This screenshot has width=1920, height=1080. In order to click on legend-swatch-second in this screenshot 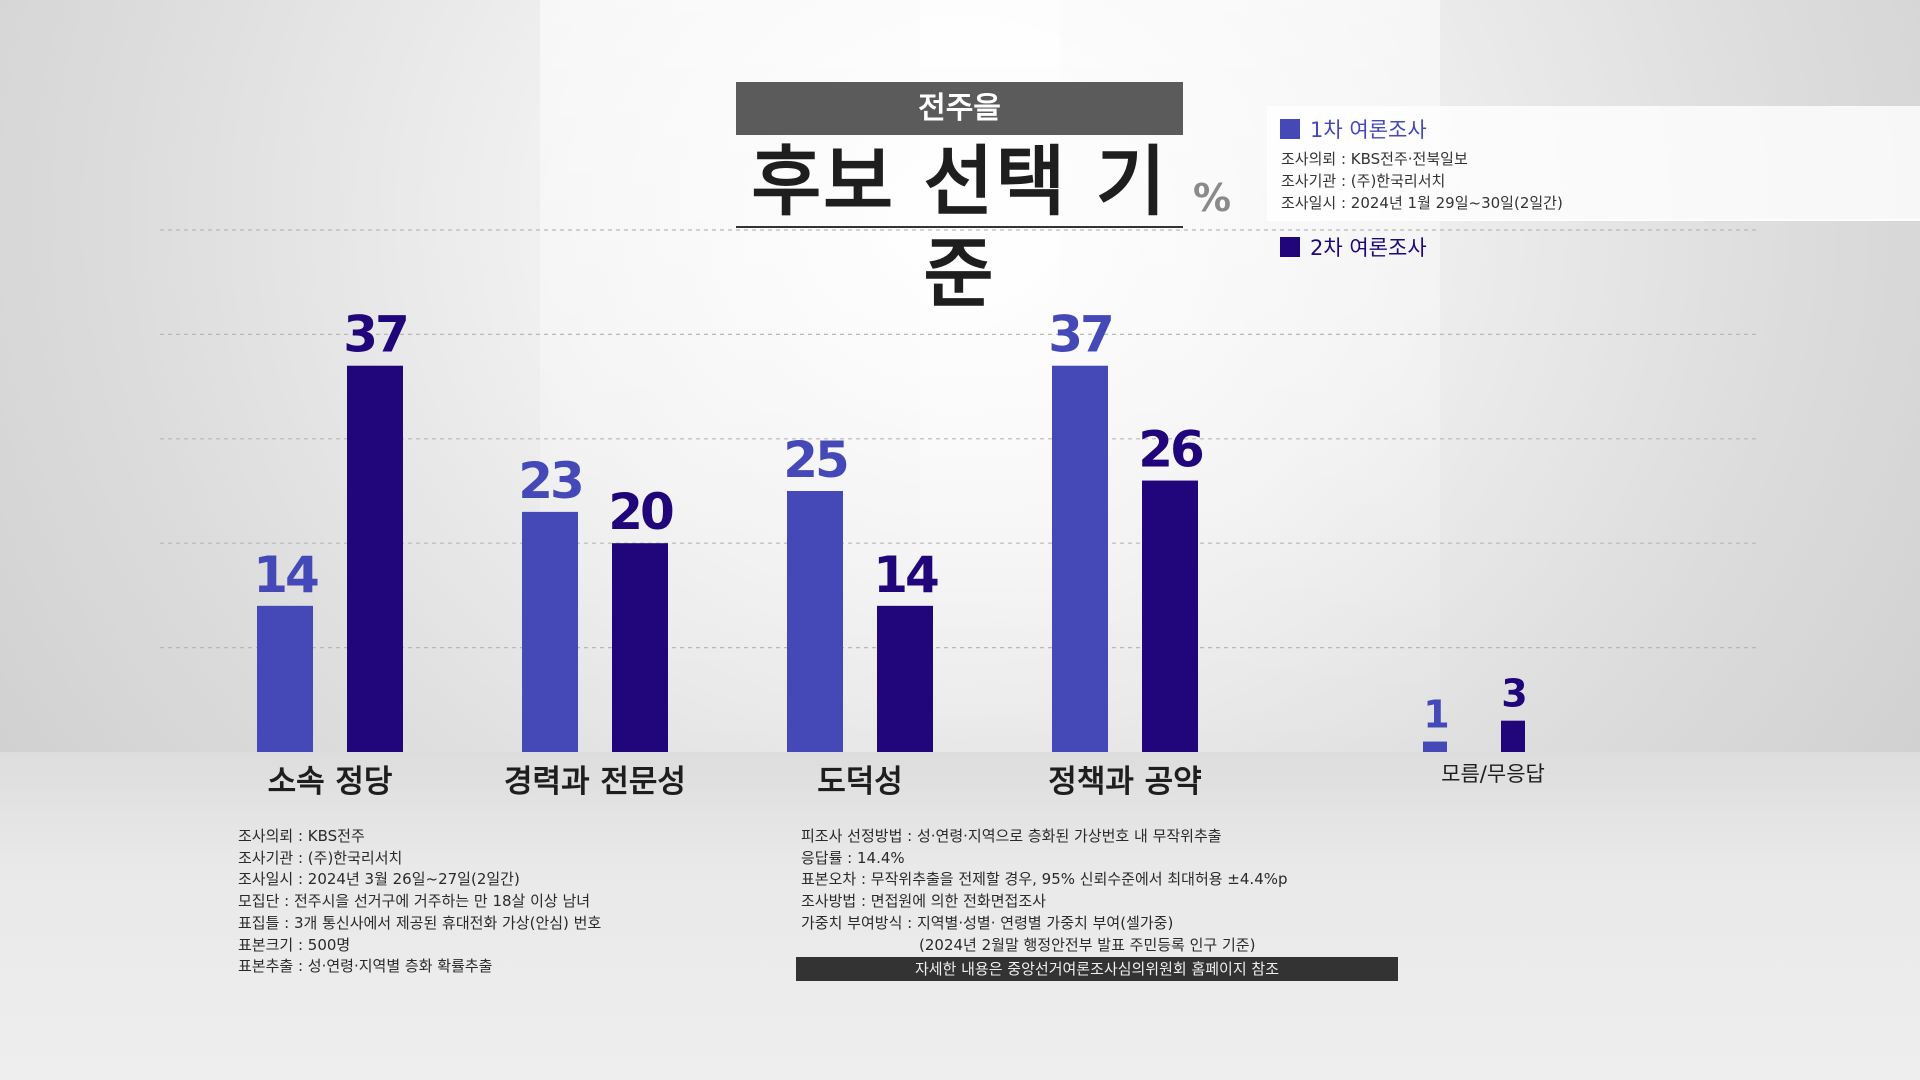, I will do `click(1290, 247)`.